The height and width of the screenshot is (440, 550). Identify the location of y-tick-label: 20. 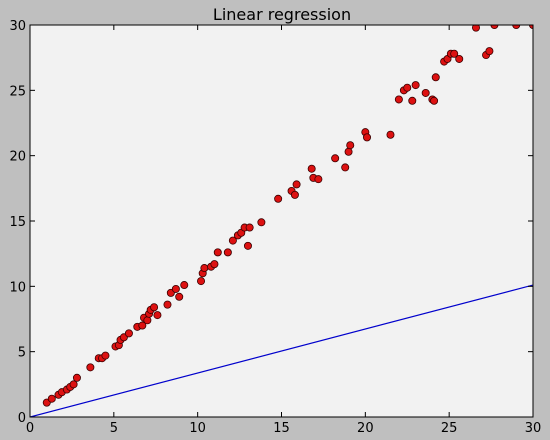
(17, 157).